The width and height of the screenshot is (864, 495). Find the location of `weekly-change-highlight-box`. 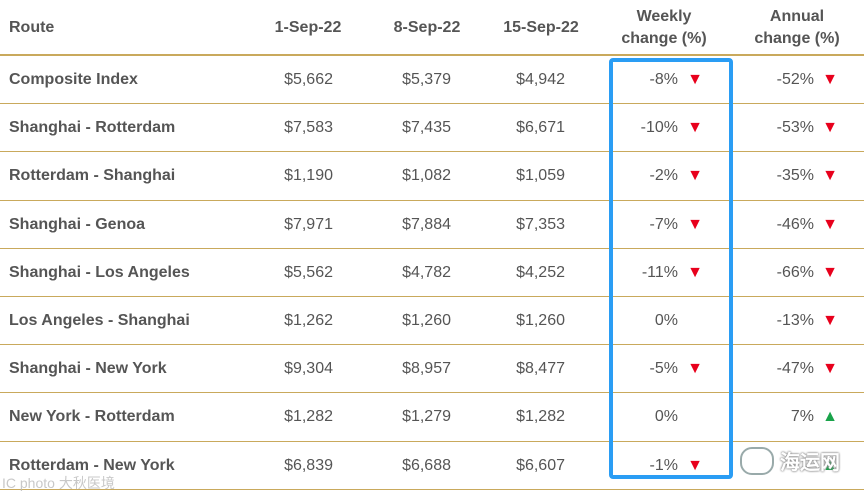

weekly-change-highlight-box is located at coordinates (671, 268).